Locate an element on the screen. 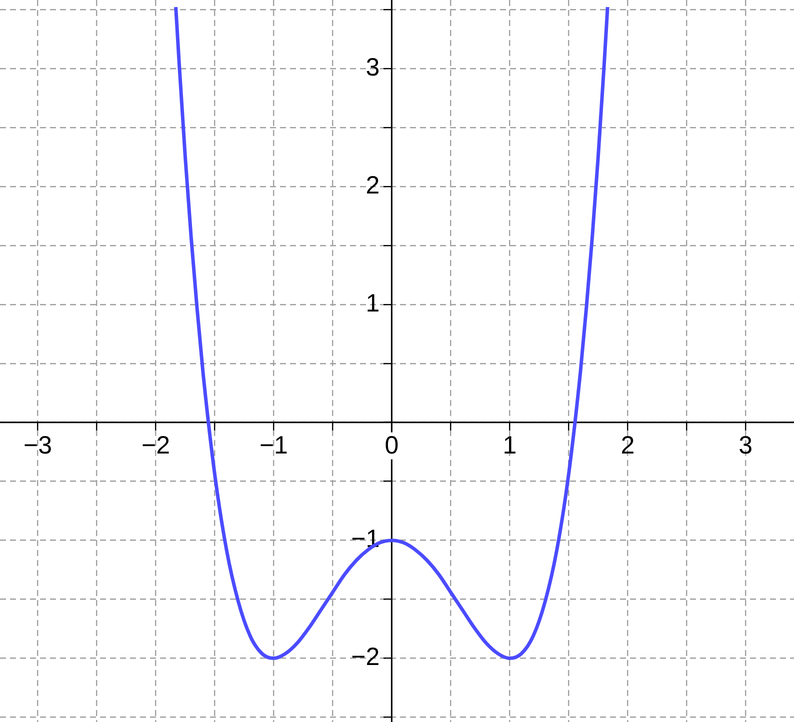 Image resolution: width=794 pixels, height=722 pixels. y-tick-label: −2 is located at coordinates (365, 657).